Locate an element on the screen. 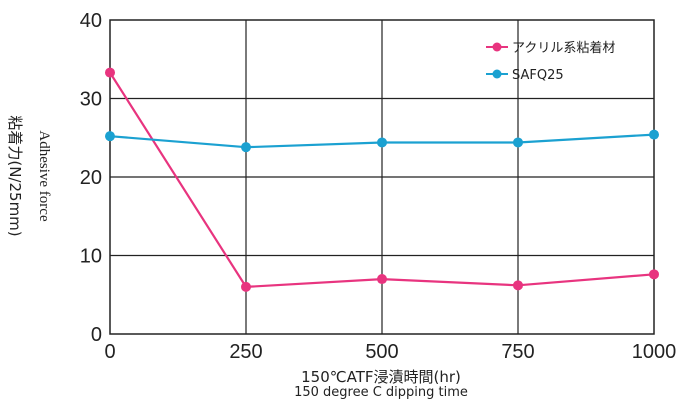  y-tick-label: 40 is located at coordinates (91, 21).